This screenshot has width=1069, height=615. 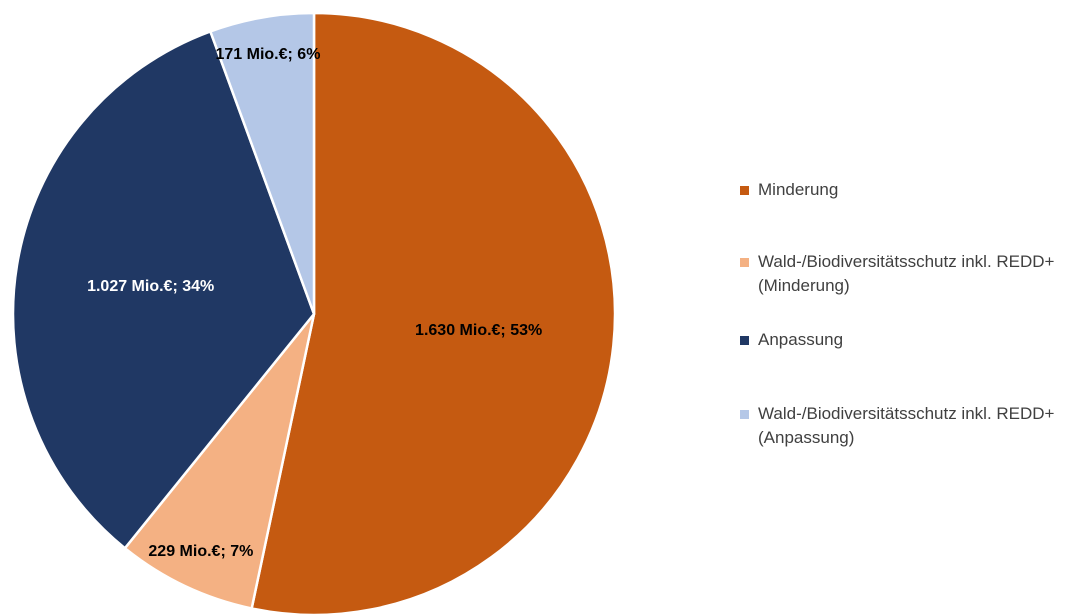 I want to click on data-label: 229 Mio.€; 7%, so click(x=201, y=551).